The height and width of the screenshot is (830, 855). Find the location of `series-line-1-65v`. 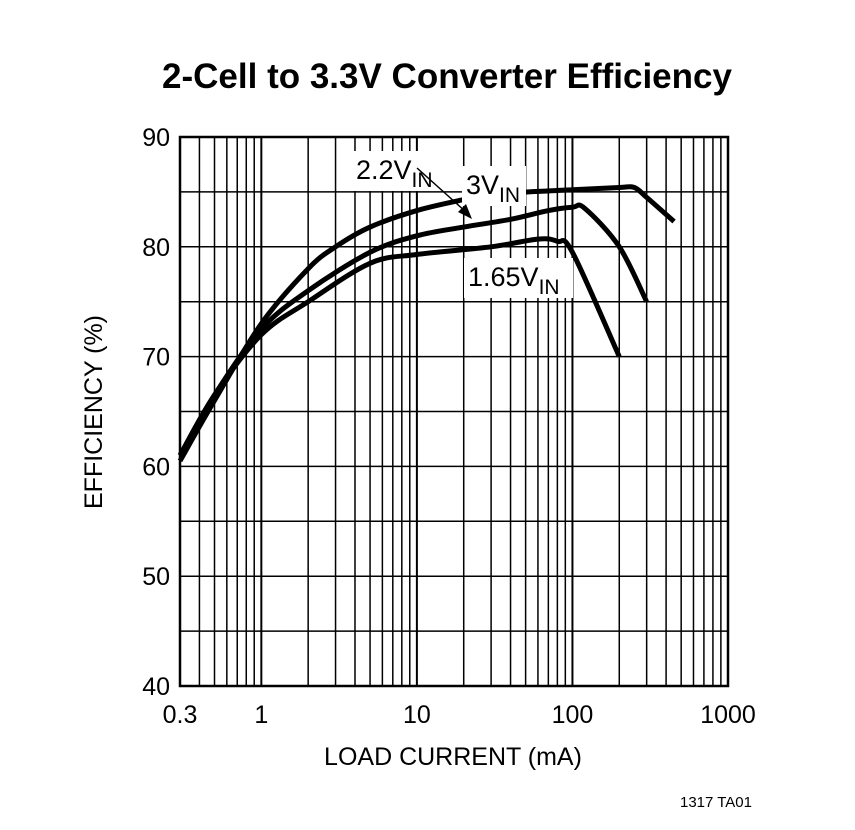

series-line-1-65v is located at coordinates (399, 346).